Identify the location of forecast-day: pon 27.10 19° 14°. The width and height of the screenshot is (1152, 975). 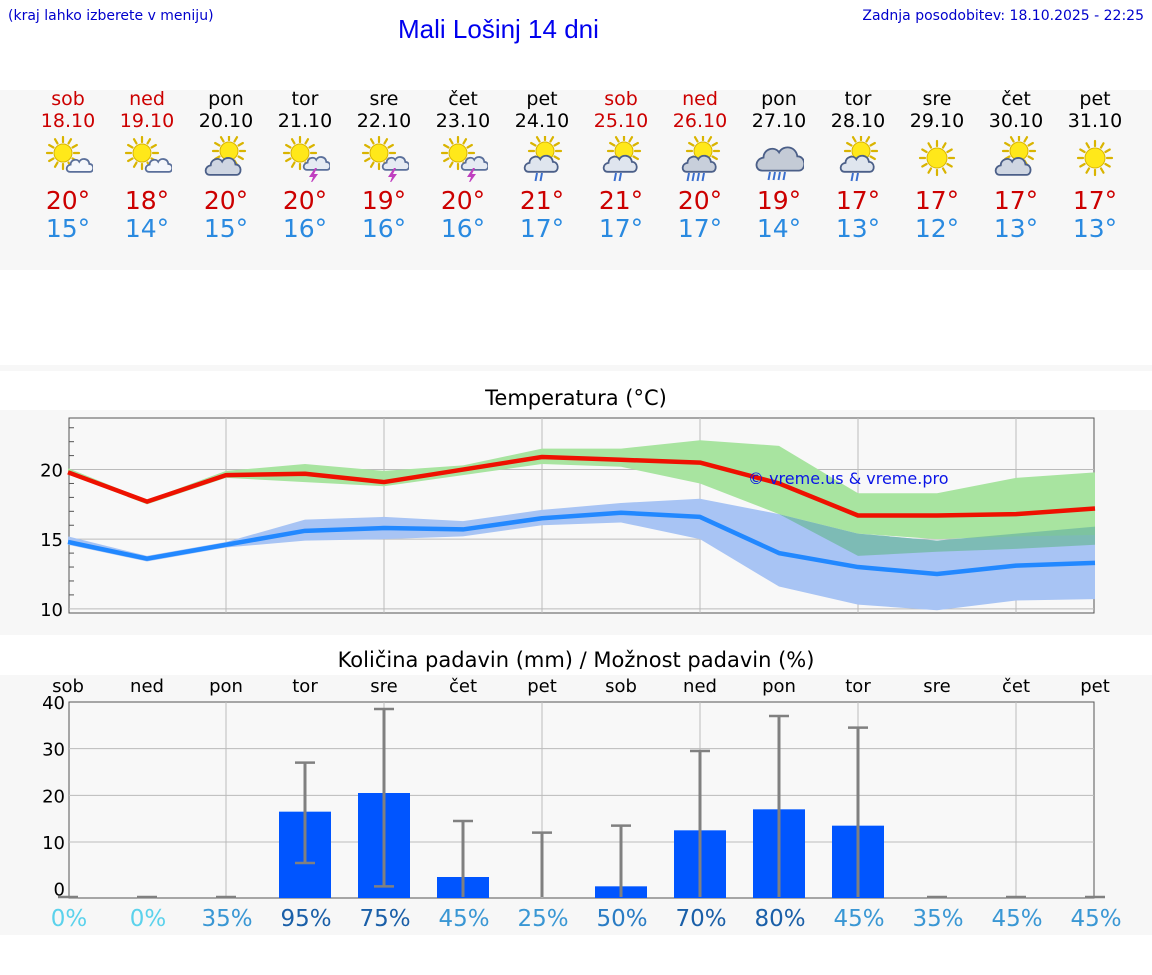
(779, 165).